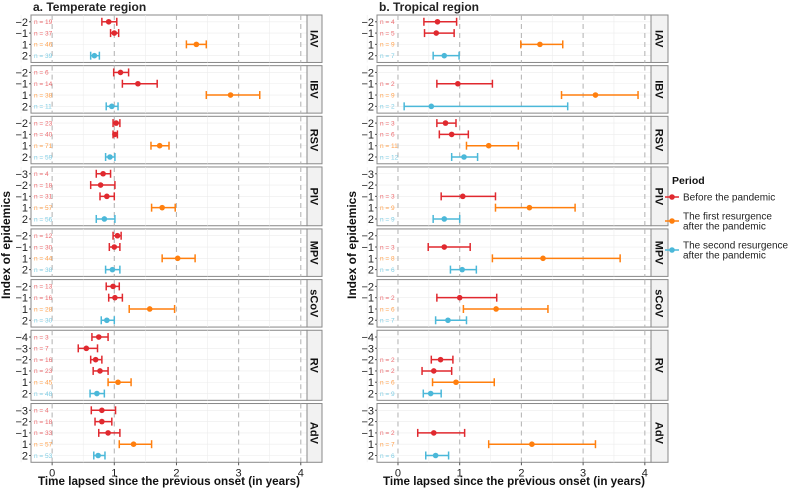 The height and width of the screenshot is (492, 800). I want to click on n-label: n = 59, so click(43, 157).